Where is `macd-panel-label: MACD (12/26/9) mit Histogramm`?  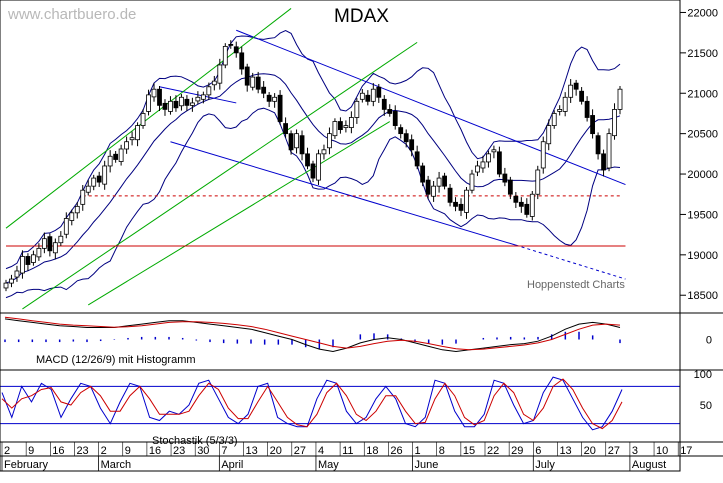 macd-panel-label: MACD (12/26/9) mit Histogramm is located at coordinates (116, 360).